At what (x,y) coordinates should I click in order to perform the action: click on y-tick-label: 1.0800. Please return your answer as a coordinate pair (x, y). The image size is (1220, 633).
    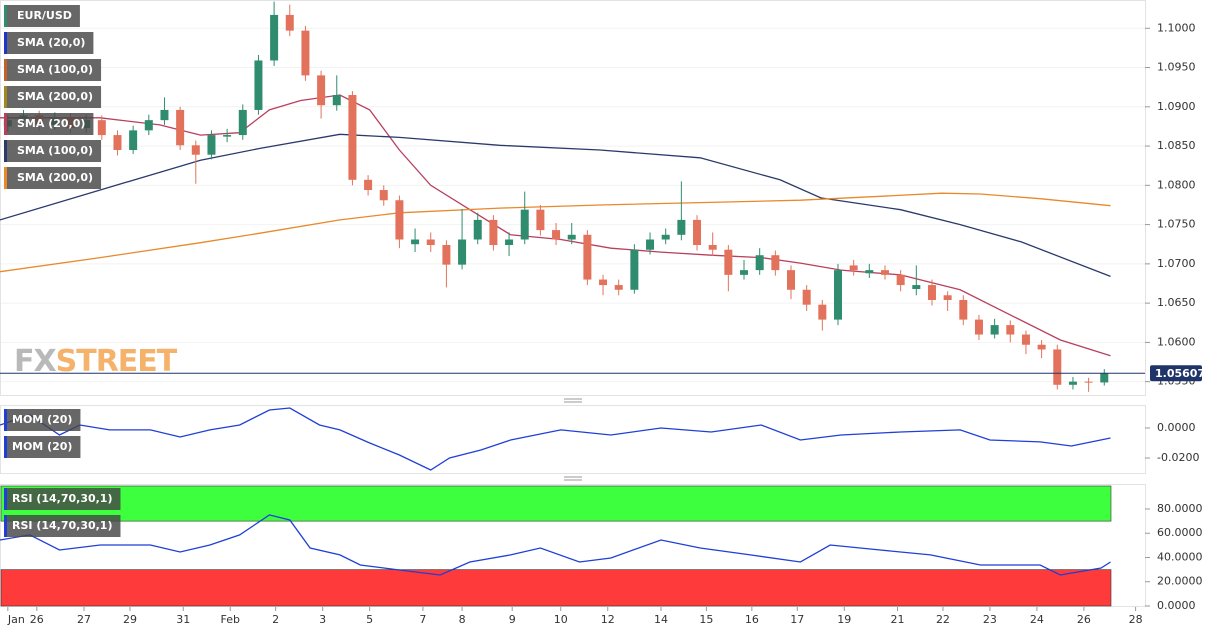
    Looking at the image, I should click on (1176, 184).